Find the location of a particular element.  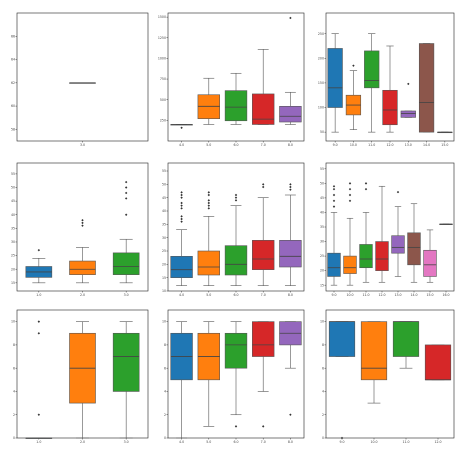

plot-frame is located at coordinates (390, 374).